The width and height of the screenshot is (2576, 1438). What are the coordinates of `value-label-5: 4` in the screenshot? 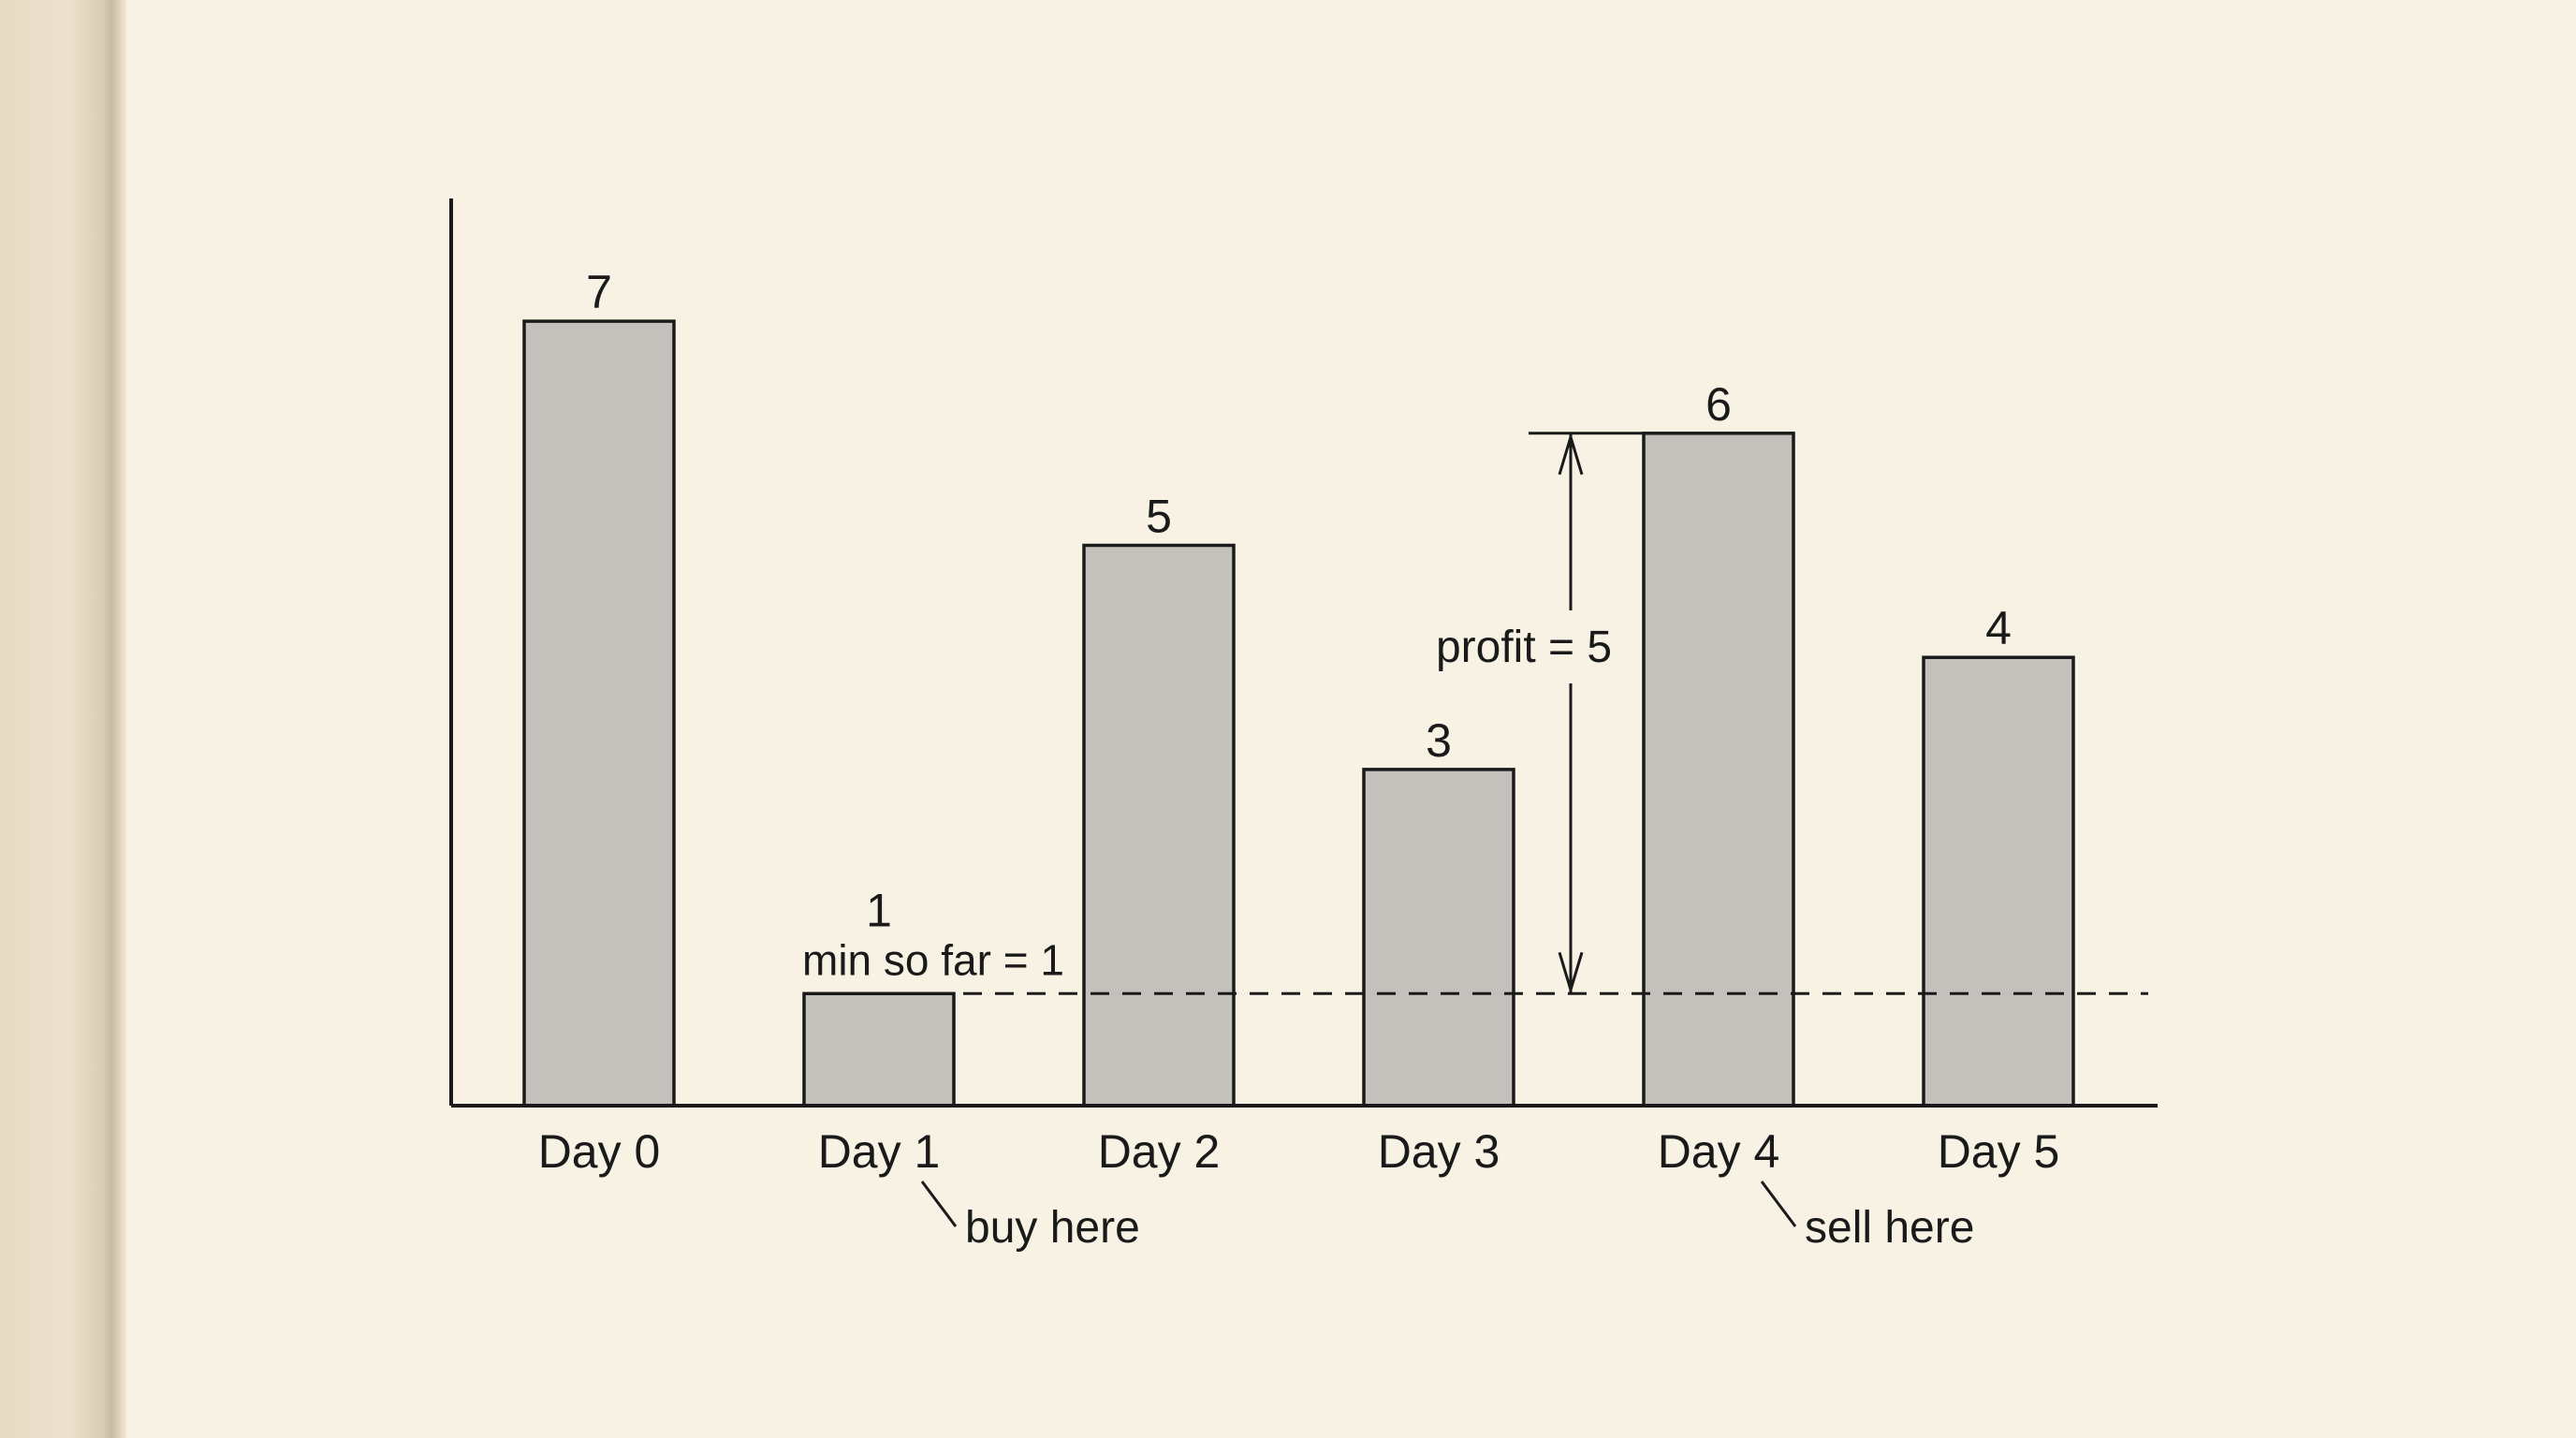 It's located at (1998, 628).